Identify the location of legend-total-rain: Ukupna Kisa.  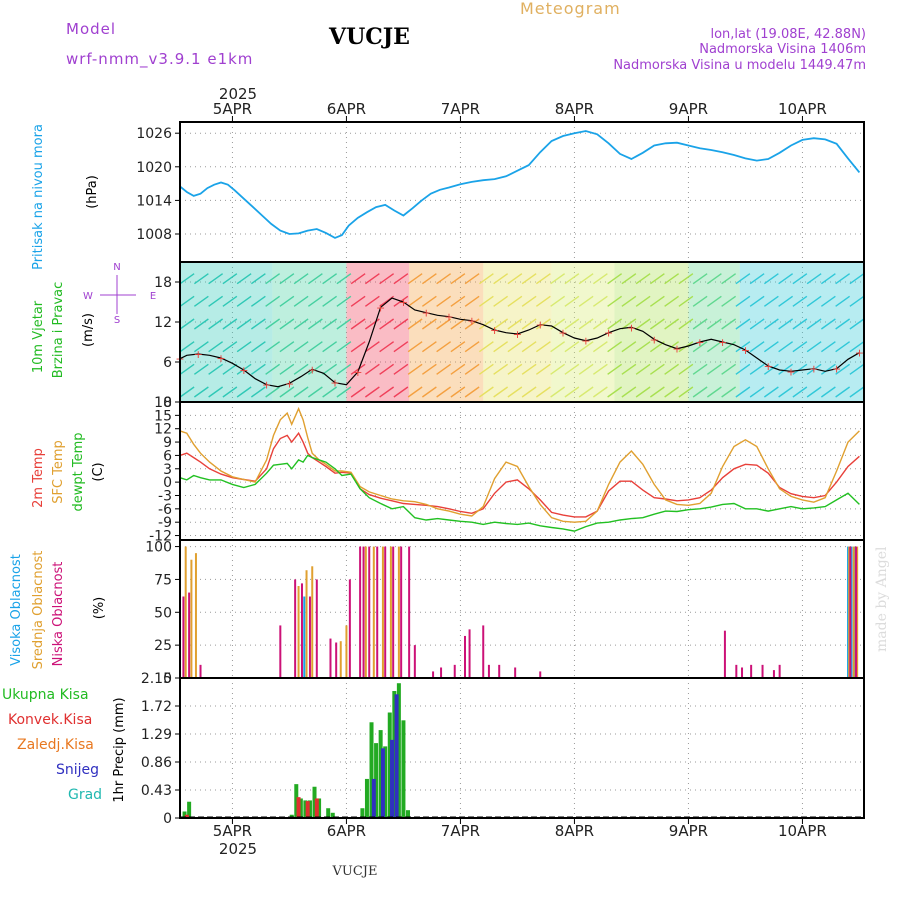
(45, 695).